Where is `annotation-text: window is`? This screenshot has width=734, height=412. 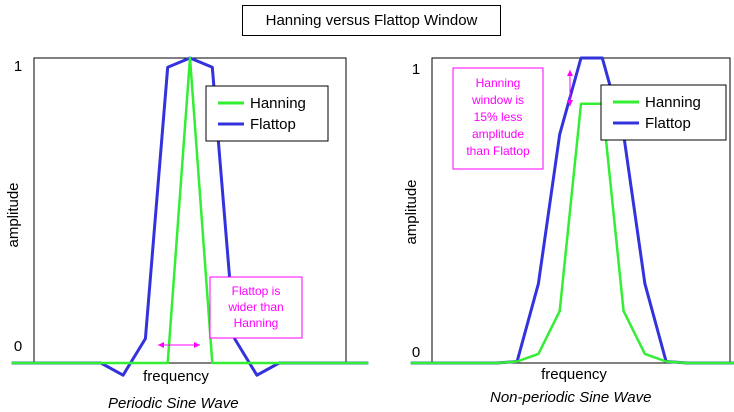 annotation-text: window is is located at coordinates (497, 100).